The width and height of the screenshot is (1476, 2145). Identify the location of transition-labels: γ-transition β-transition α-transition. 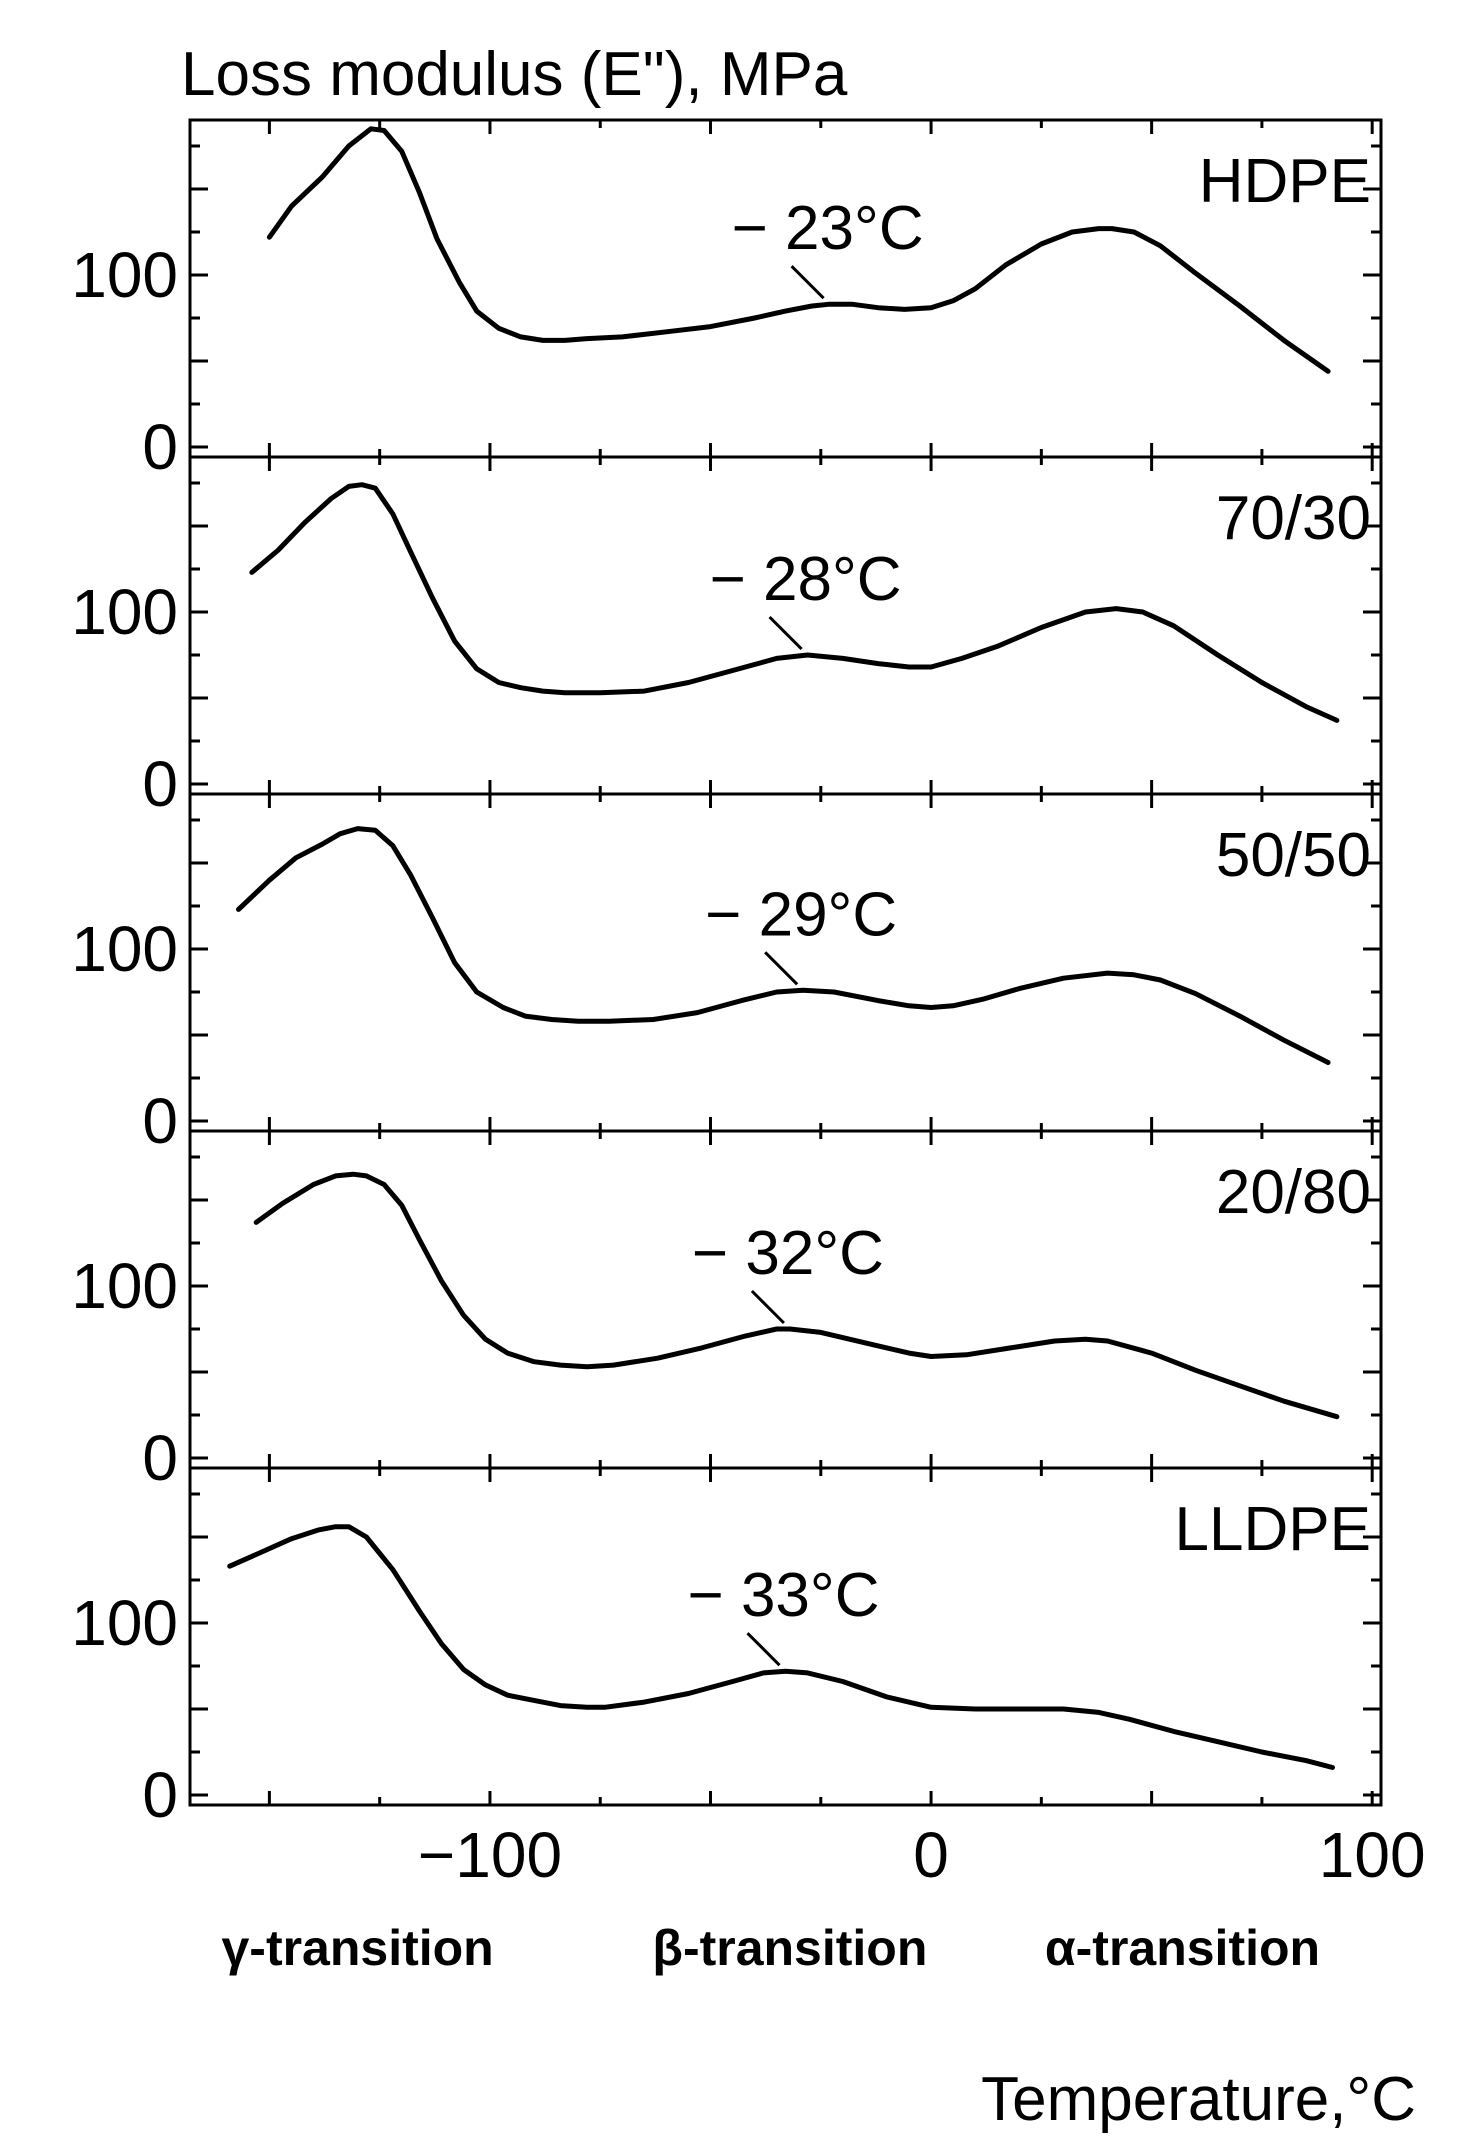
(770, 1948).